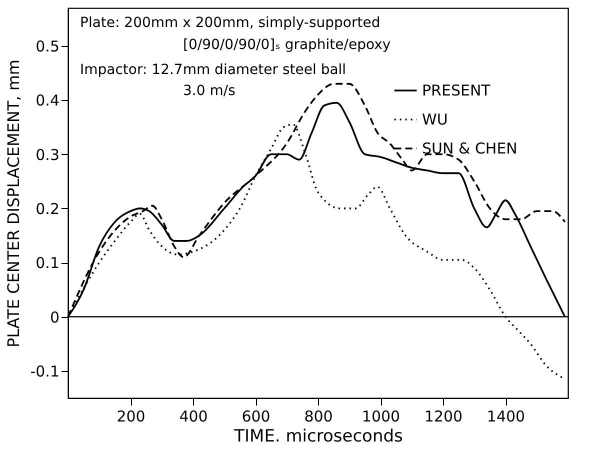 Image resolution: width=598 pixels, height=462 pixels. I want to click on x-tick-label: 200, so click(131, 417).